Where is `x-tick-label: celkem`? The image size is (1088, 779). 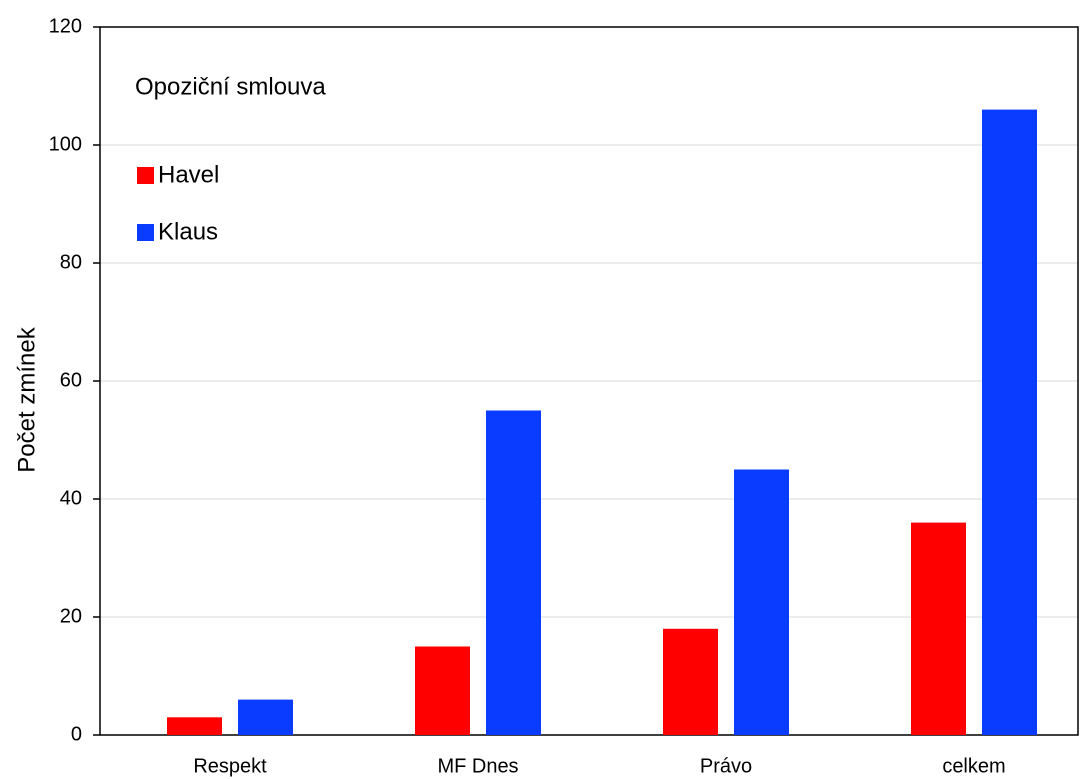
x-tick-label: celkem is located at coordinates (973, 766).